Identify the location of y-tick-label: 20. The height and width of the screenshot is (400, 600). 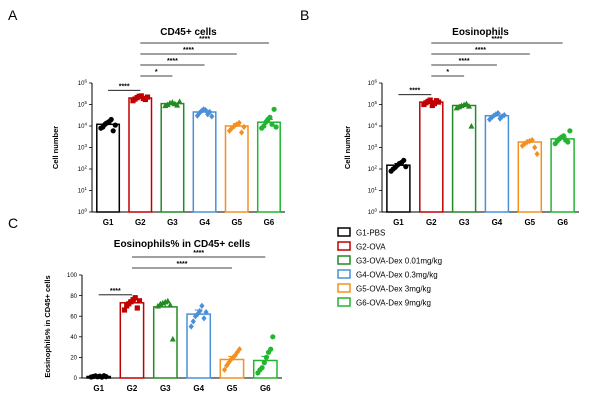
(73, 359).